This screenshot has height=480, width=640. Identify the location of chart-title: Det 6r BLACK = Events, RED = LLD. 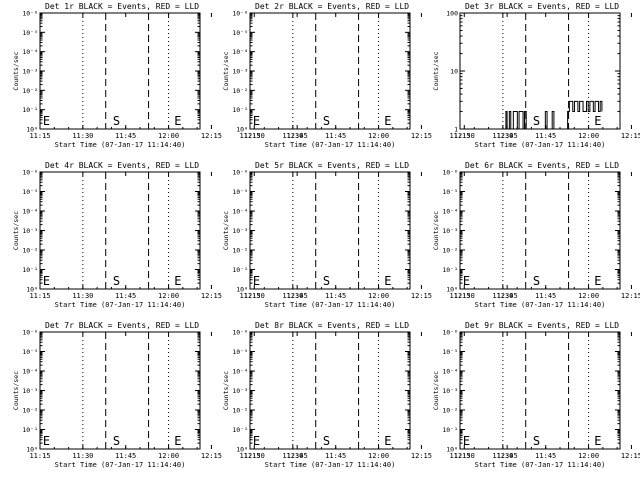
(542, 165).